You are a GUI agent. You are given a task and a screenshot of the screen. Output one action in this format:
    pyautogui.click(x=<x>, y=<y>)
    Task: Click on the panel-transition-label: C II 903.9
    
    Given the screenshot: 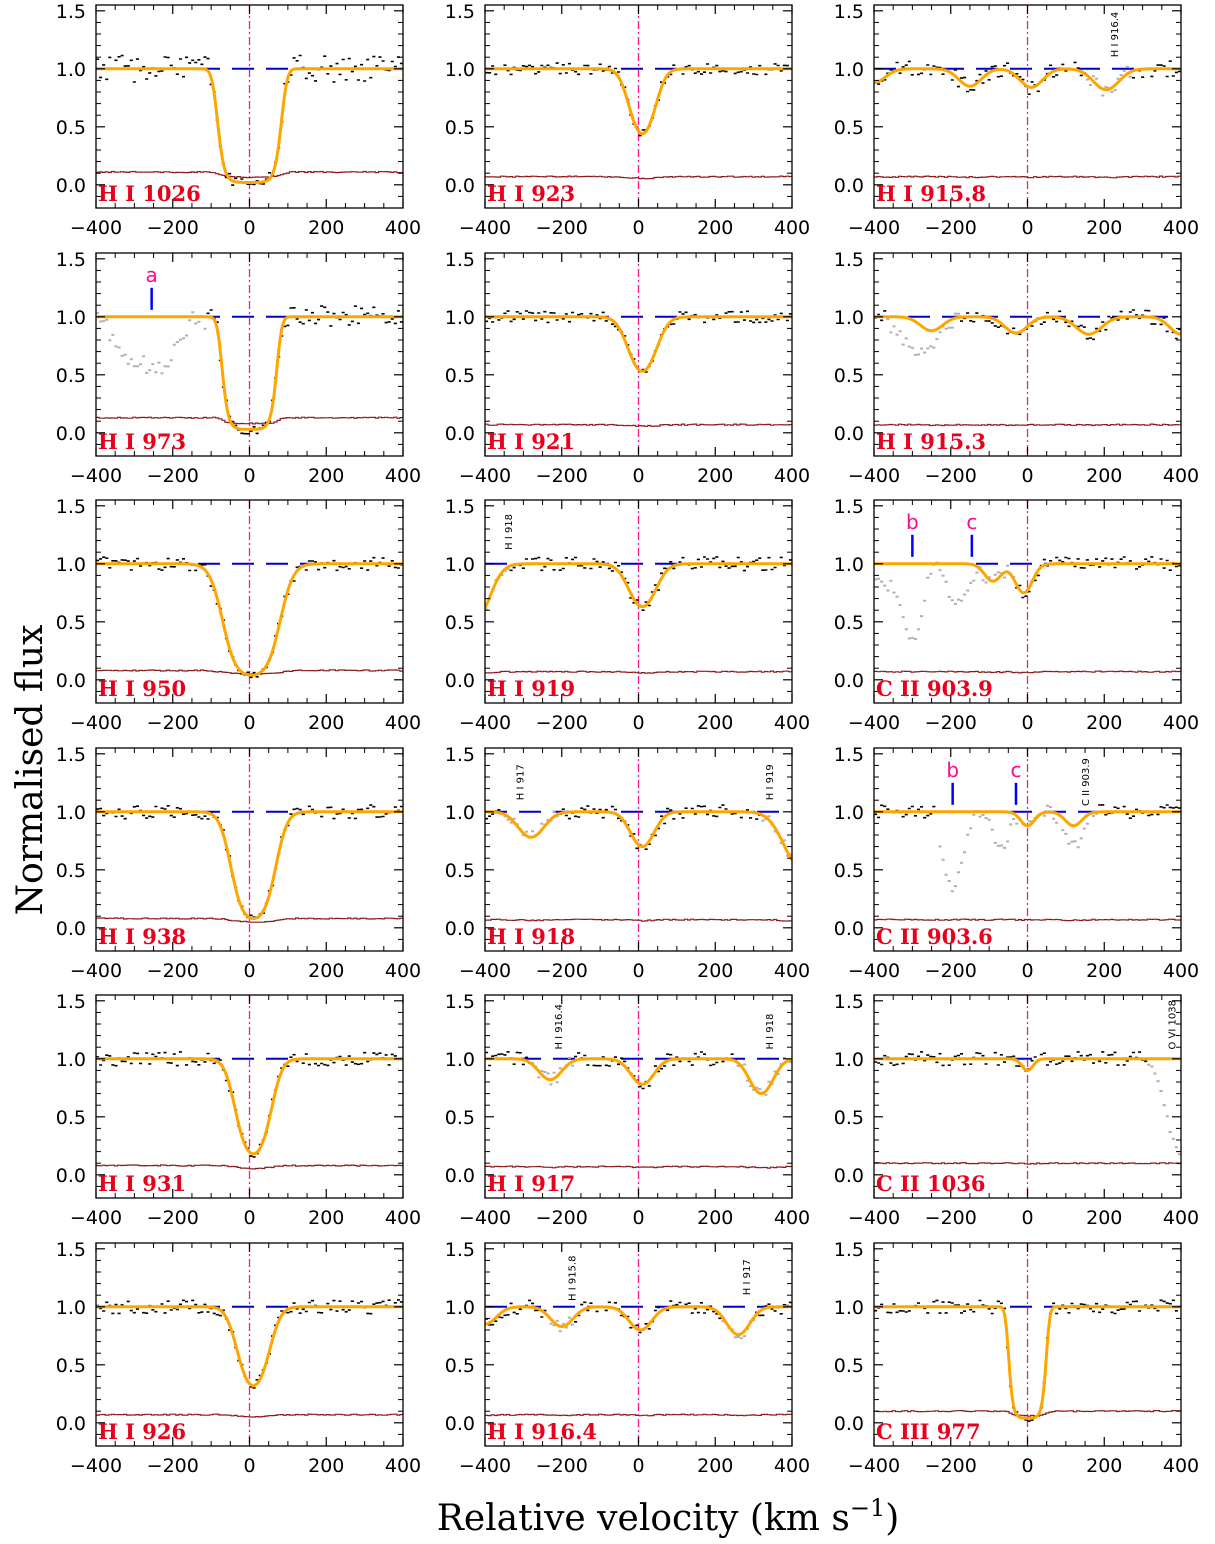 What is the action you would take?
    pyautogui.click(x=934, y=688)
    